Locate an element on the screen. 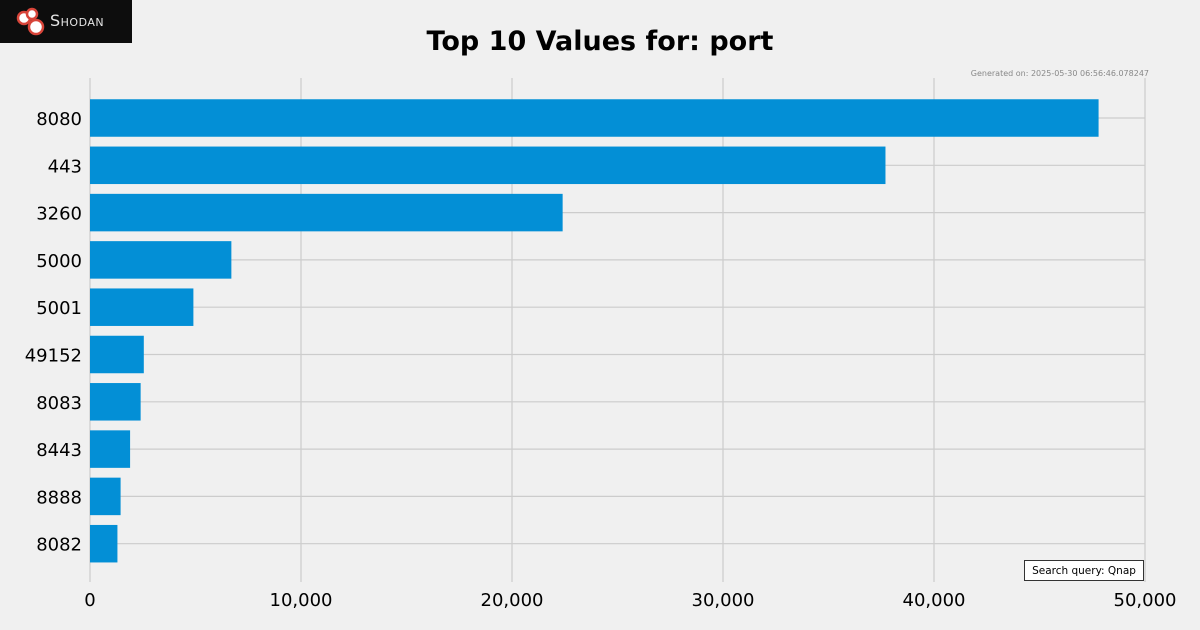 The width and height of the screenshot is (1200, 630). y-tick-label: 8888 is located at coordinates (59, 497).